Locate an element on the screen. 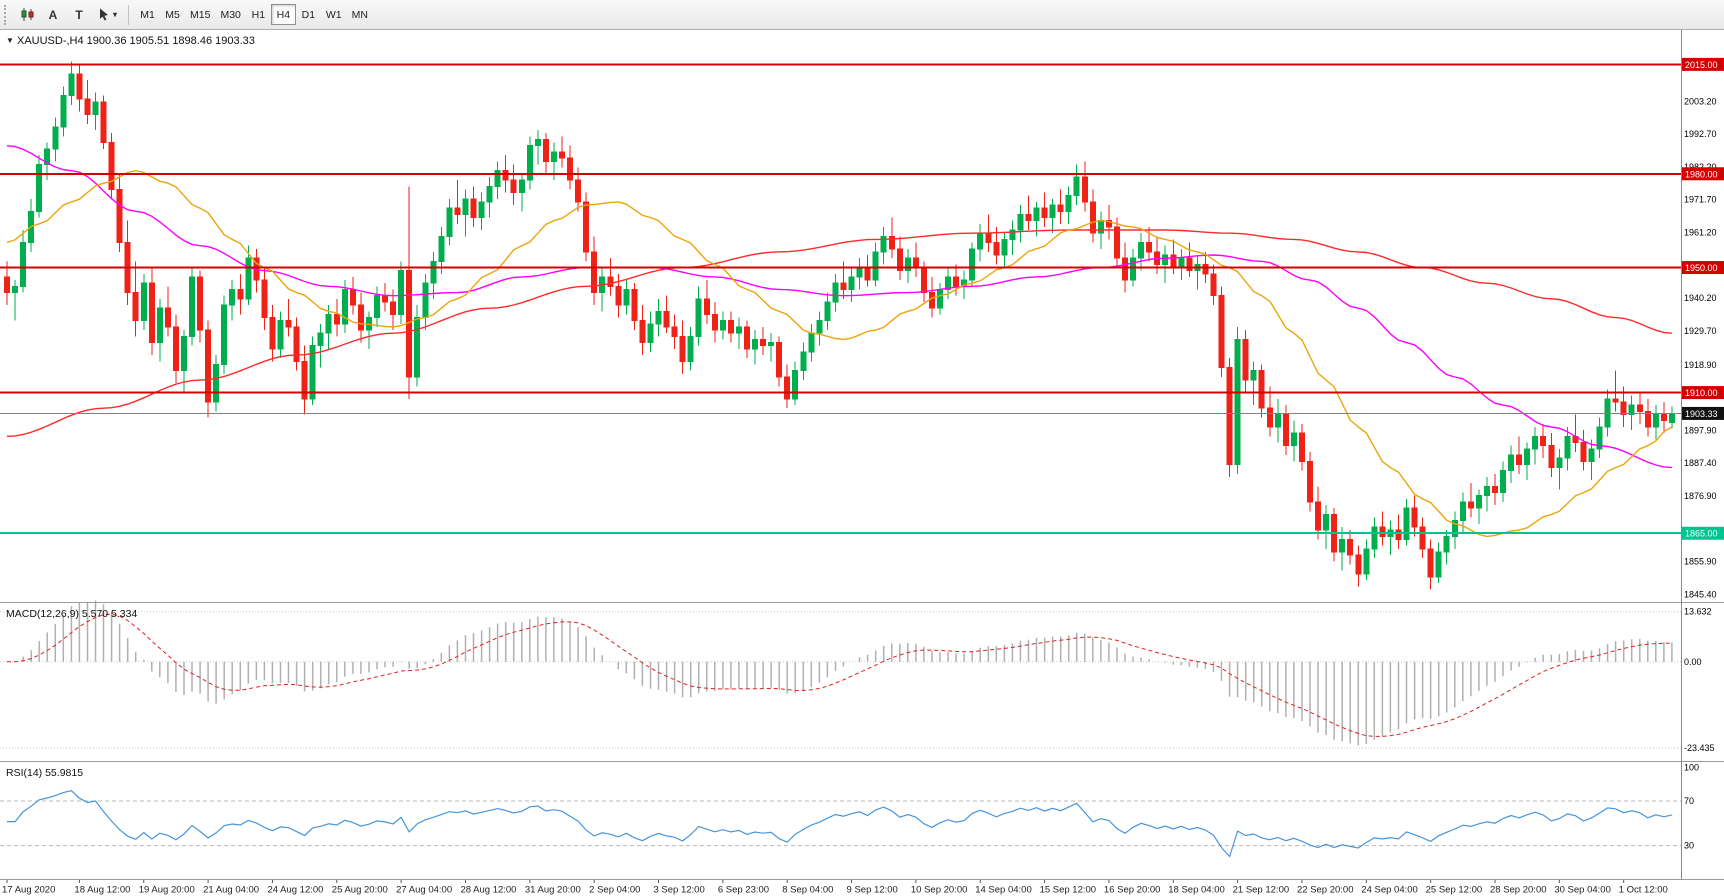 The image size is (1724, 896). macd-axis-label: -23.435 is located at coordinates (1699, 748).